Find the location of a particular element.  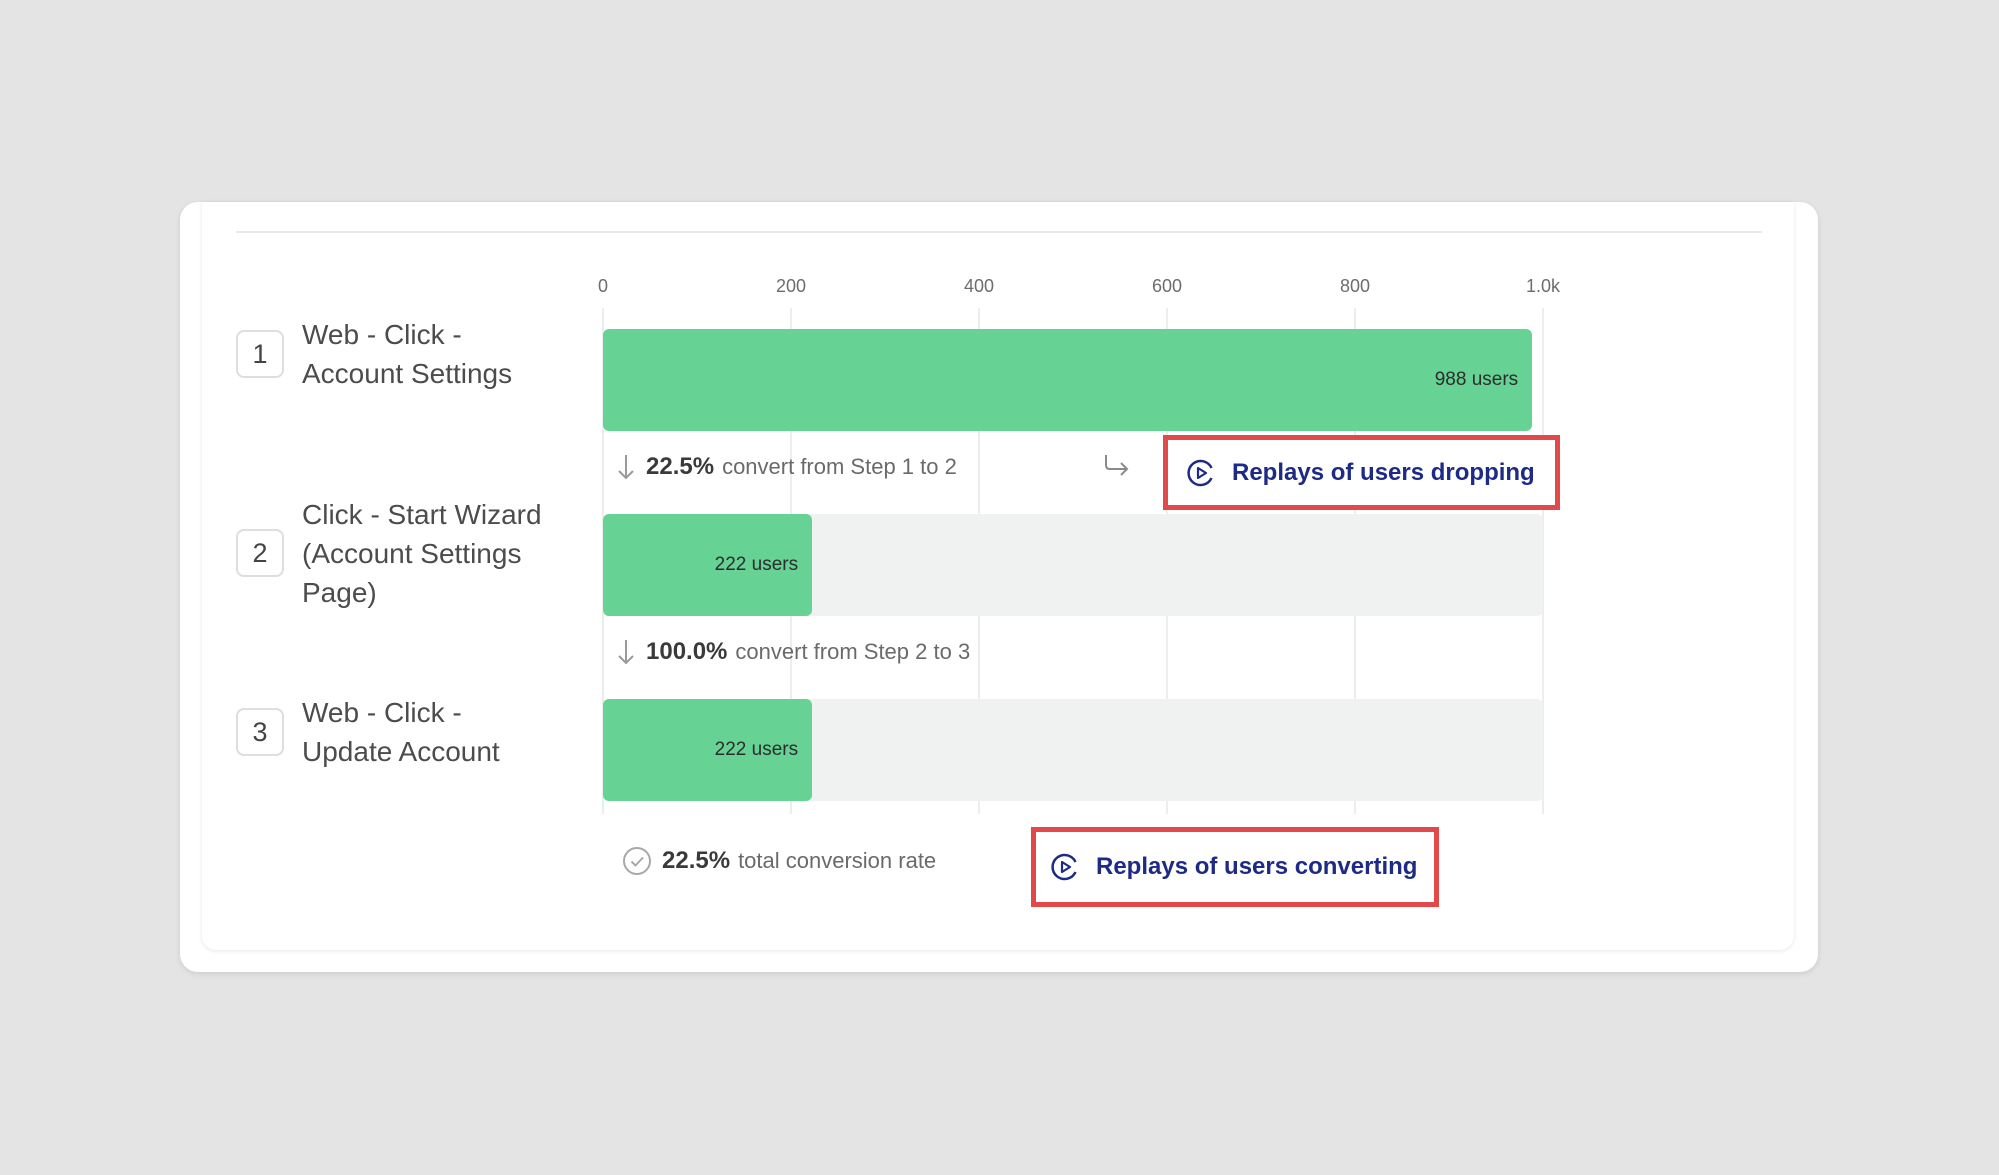

total-conversion-text: total conversion rate is located at coordinates (837, 860).